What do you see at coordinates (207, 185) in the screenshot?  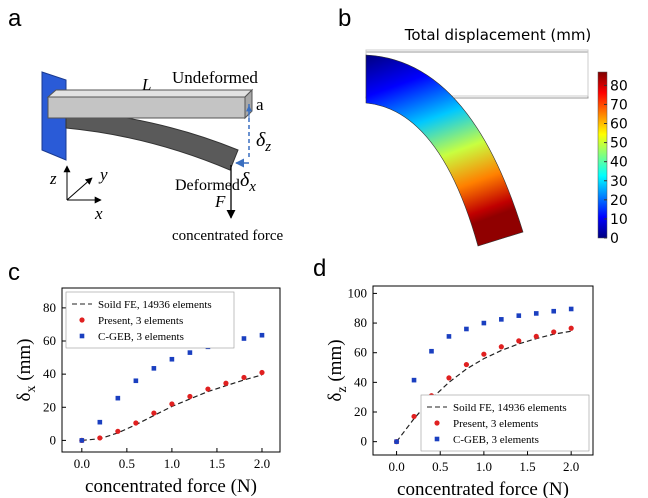 I see `deformed-label: Deformed` at bounding box center [207, 185].